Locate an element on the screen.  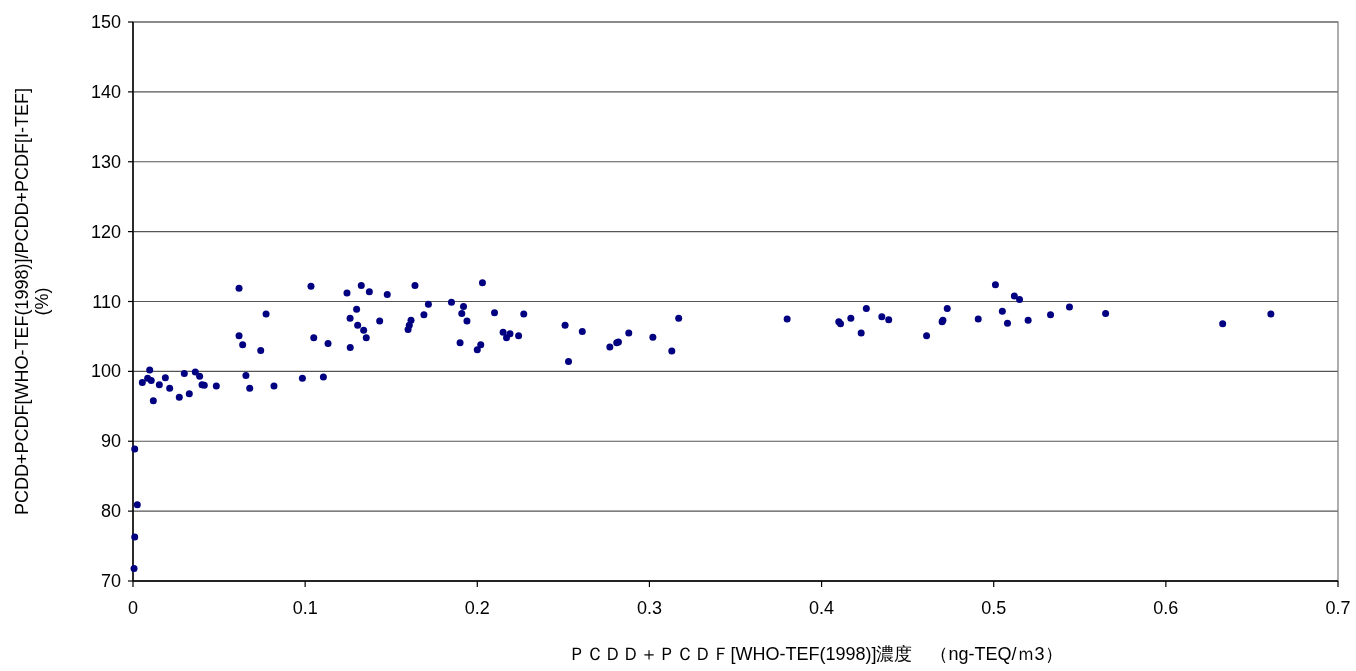
x-tick-label: 0.3 is located at coordinates (649, 608).